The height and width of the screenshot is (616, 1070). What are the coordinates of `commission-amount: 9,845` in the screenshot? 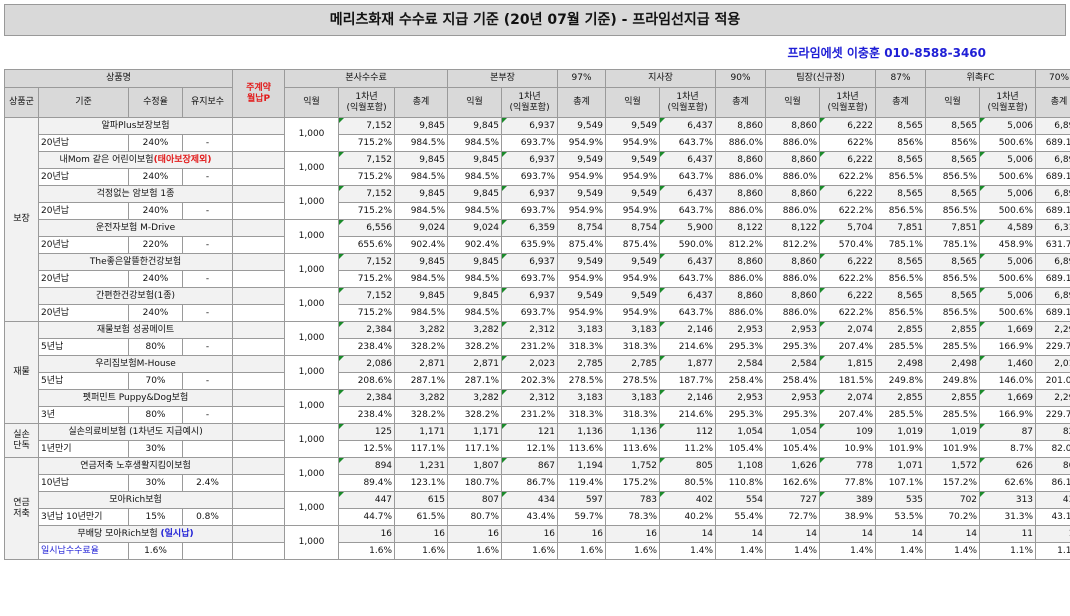 It's located at (475, 262).